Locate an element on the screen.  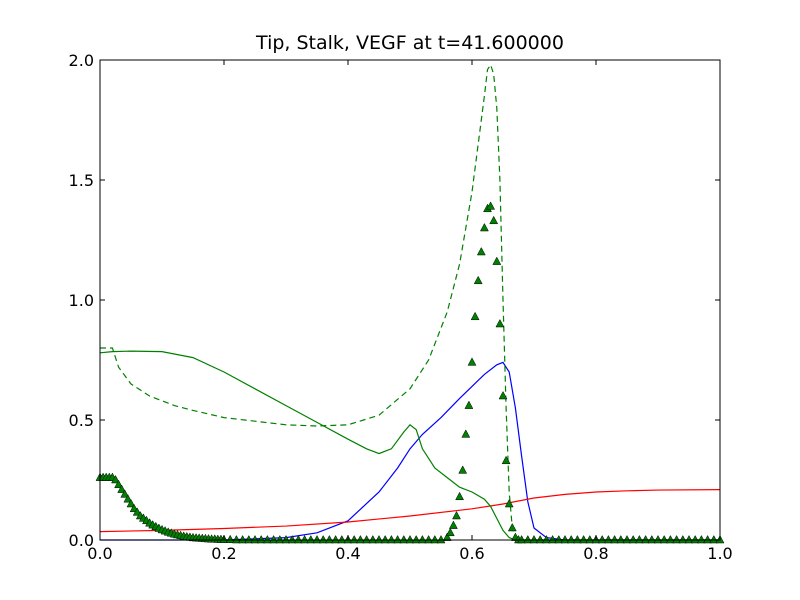
series-line-red-solid is located at coordinates (410, 511).